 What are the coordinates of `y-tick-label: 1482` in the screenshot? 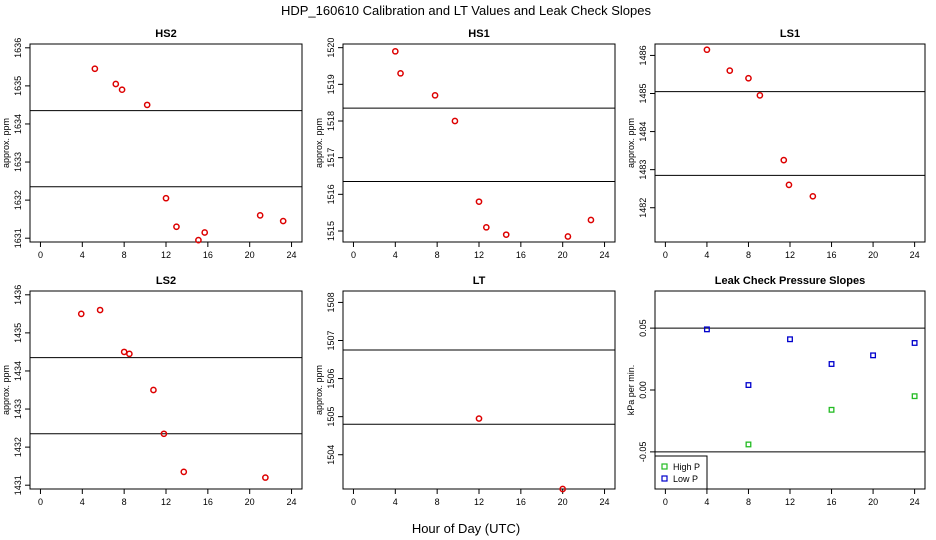 It's located at (643, 208).